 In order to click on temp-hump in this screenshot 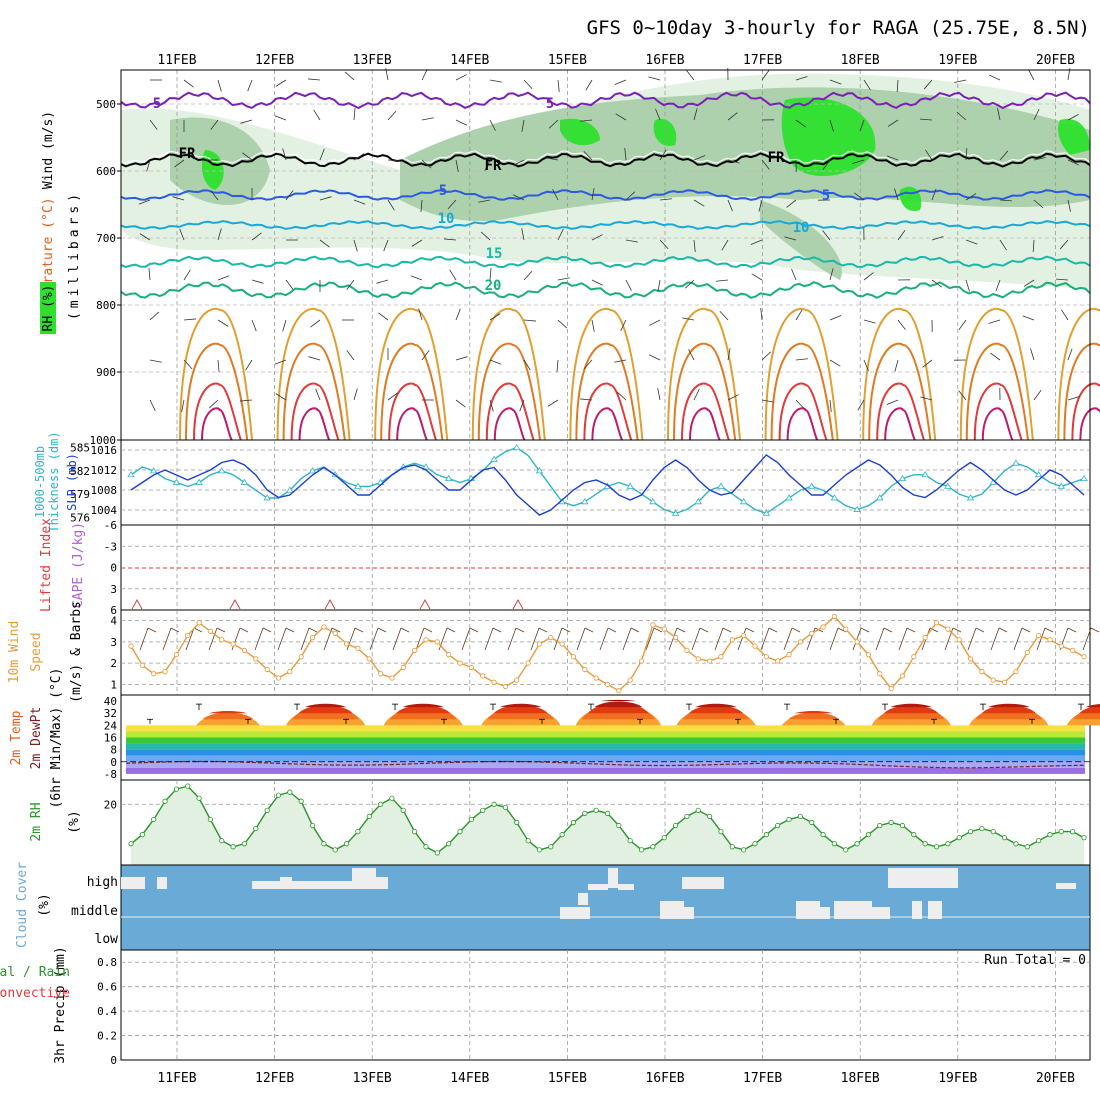, I will do `click(716, 709)`.